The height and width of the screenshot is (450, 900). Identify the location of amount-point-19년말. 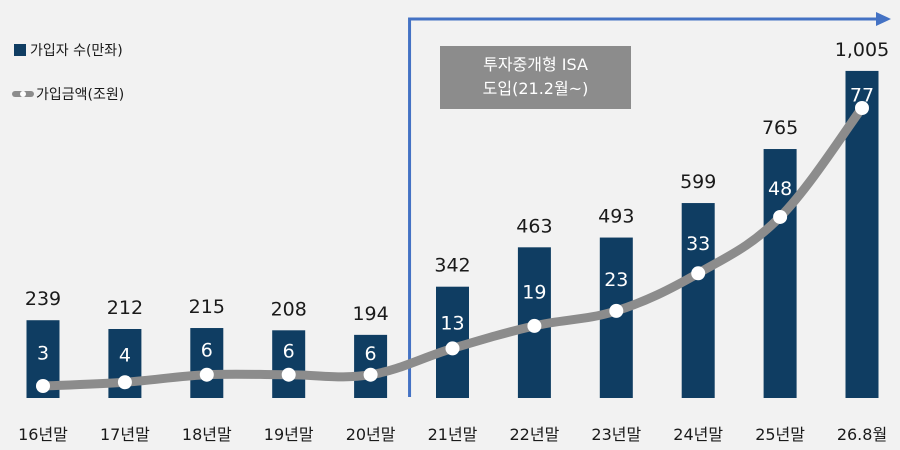
(288, 374).